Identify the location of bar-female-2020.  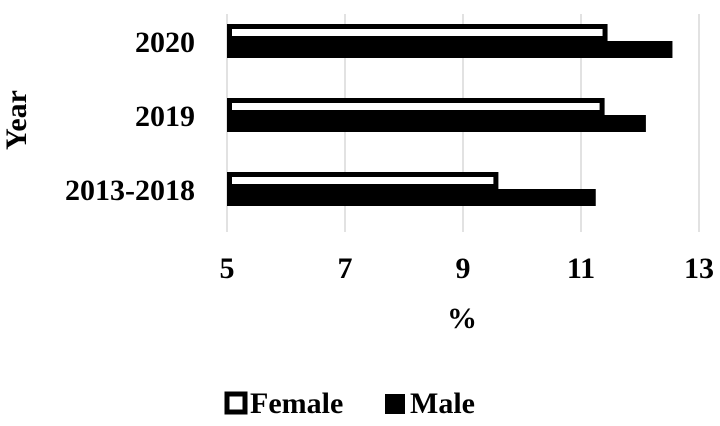
(417, 32).